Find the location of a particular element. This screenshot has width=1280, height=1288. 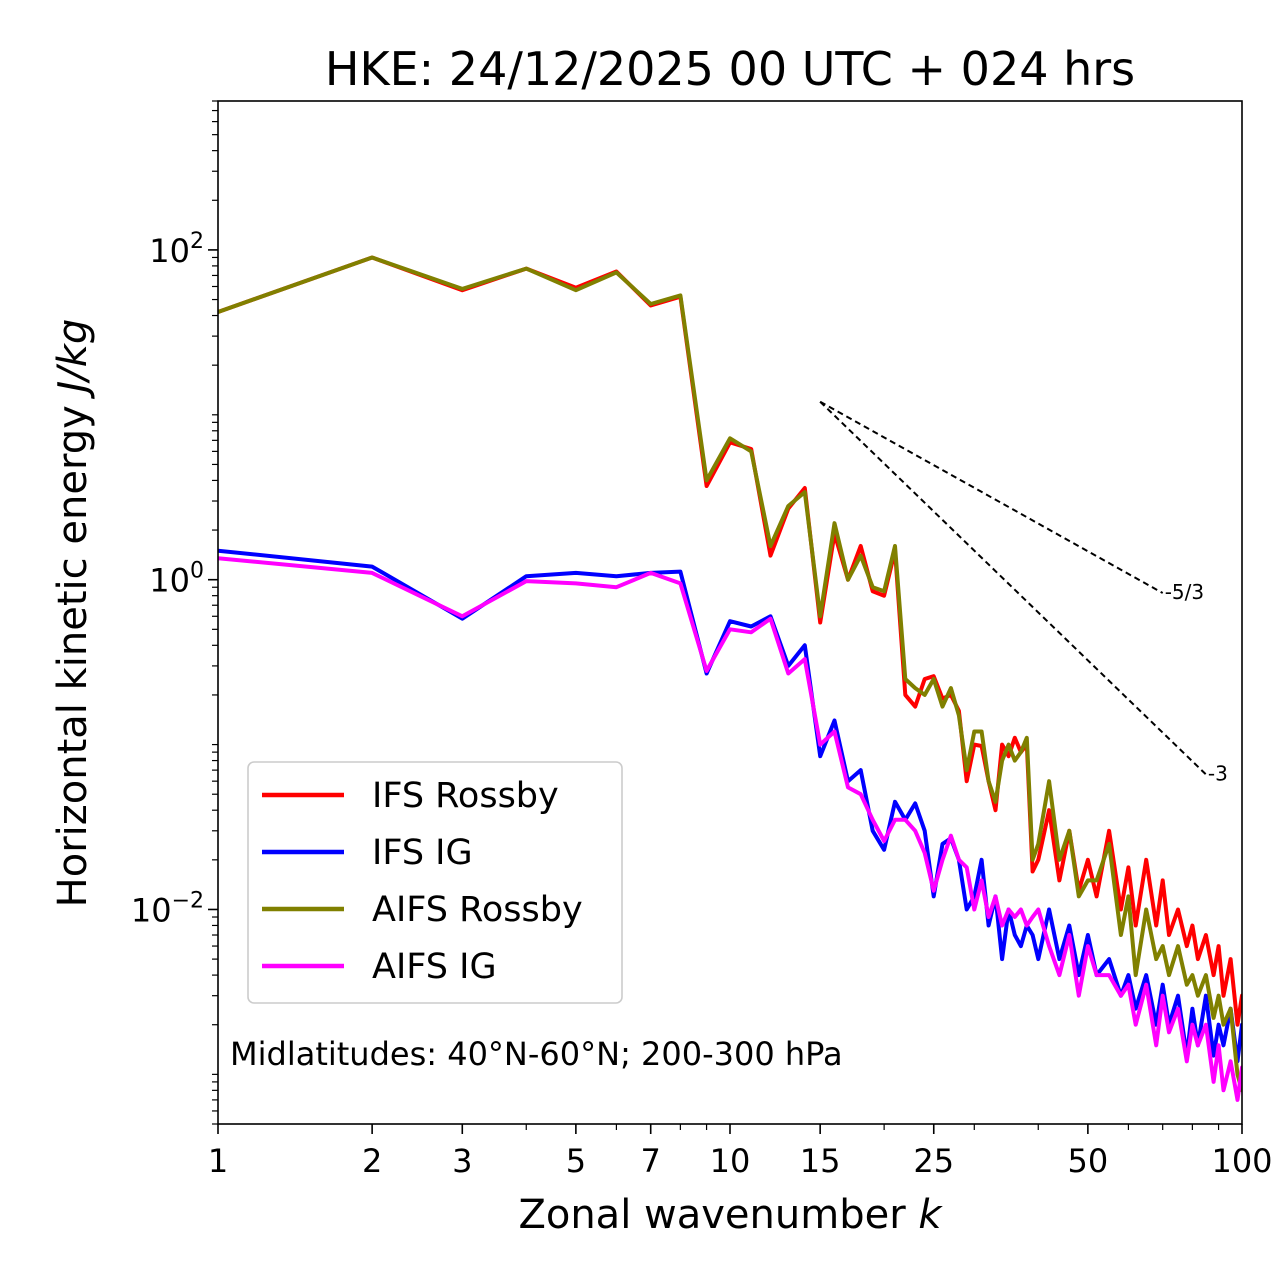

x-tick-label-7: 7 is located at coordinates (651, 1161).